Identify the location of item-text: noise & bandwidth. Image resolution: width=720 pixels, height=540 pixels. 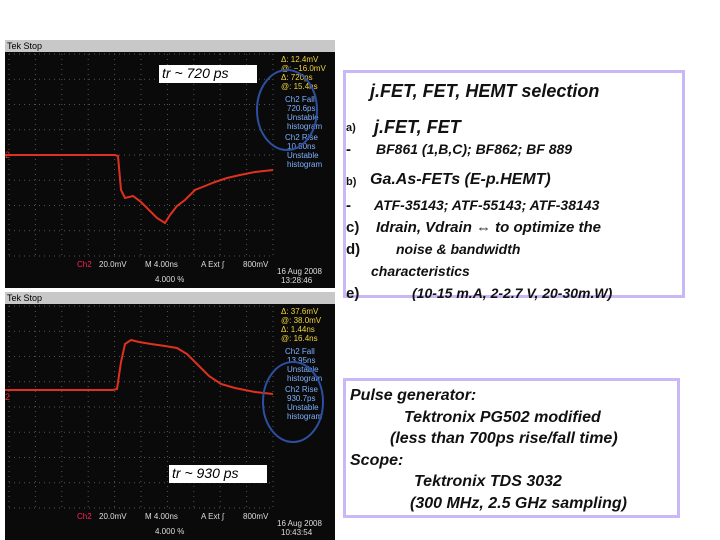
(458, 249).